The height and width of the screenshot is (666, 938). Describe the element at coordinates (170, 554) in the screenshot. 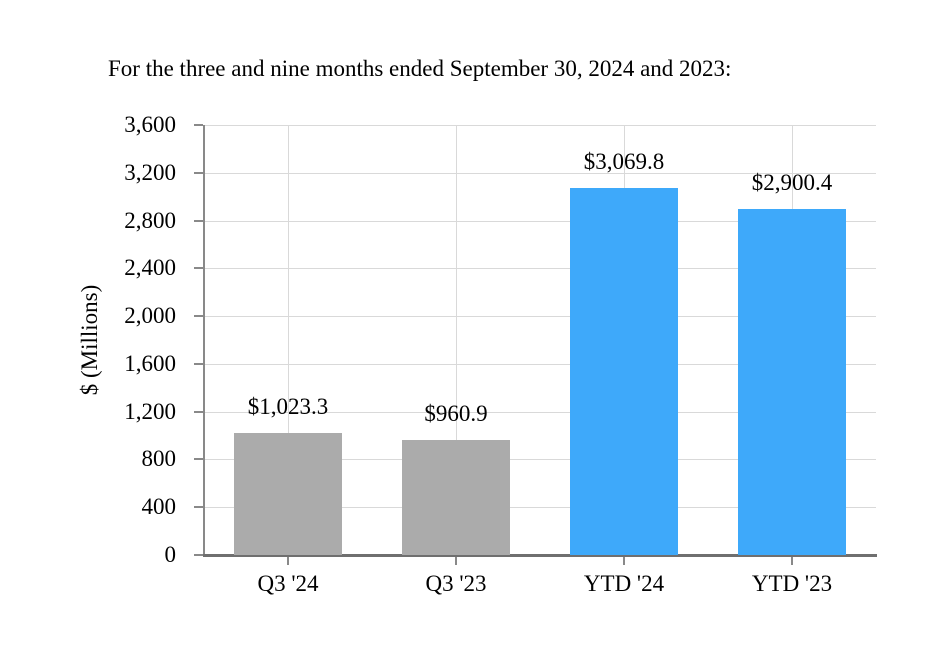

I see `y-tick-label: 0` at that location.